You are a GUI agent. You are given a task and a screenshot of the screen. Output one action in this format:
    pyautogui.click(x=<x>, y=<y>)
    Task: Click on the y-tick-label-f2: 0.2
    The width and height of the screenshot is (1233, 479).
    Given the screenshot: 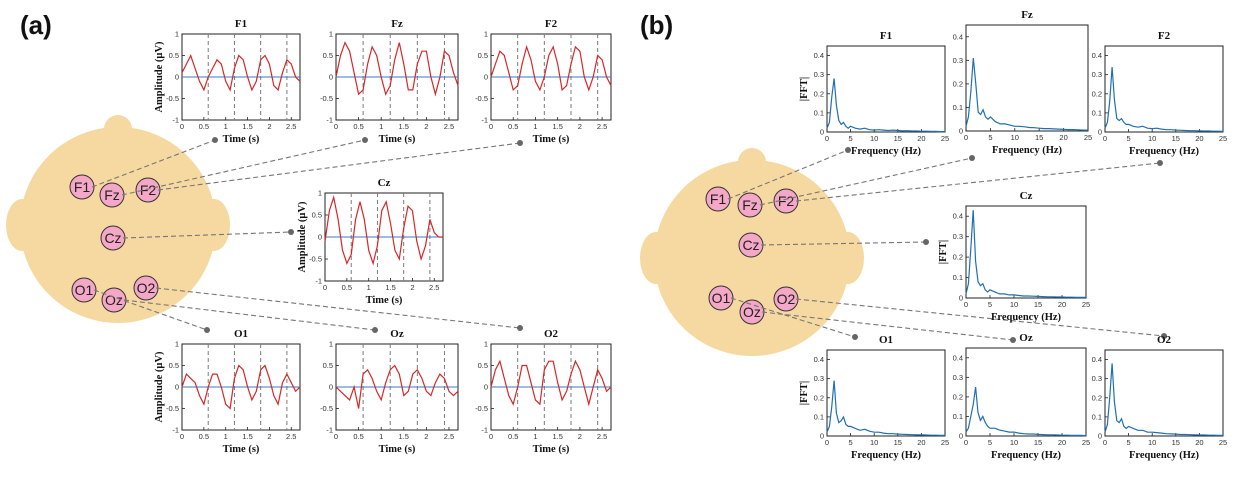 What is the action you would take?
    pyautogui.click(x=1097, y=93)
    